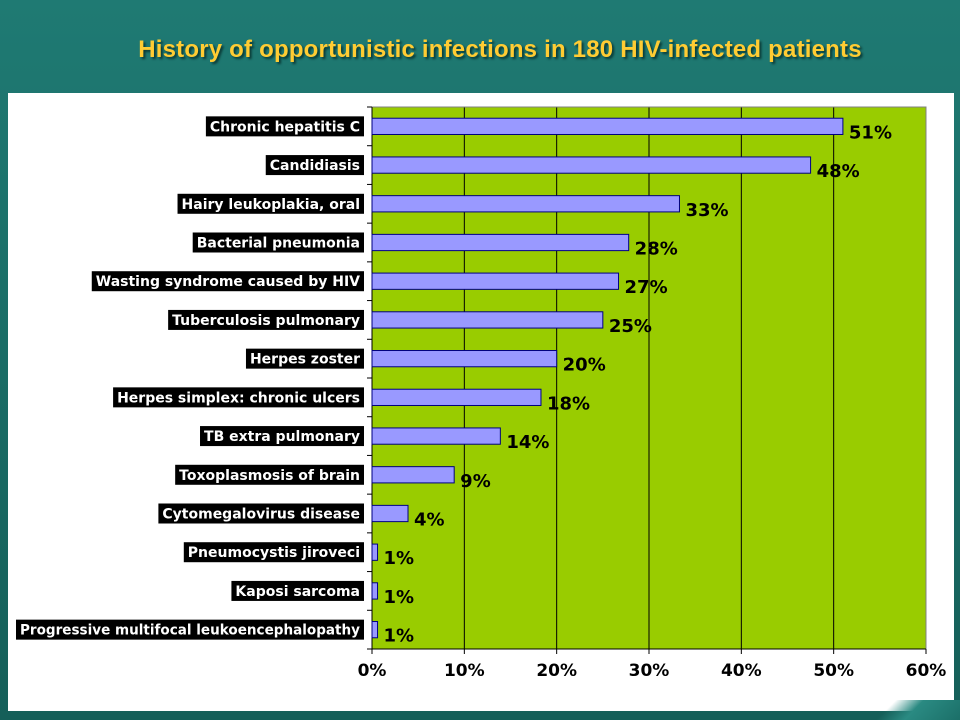  Describe the element at coordinates (741, 671) in the screenshot. I see `x-tick-label: 40%` at that location.